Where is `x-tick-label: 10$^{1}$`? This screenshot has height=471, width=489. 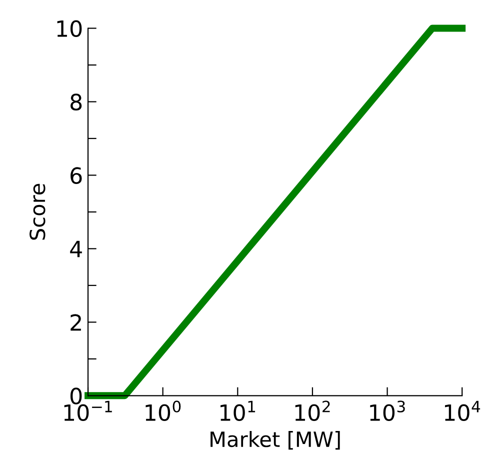 x-tick-label: 10$^{1}$ is located at coordinates (238, 411).